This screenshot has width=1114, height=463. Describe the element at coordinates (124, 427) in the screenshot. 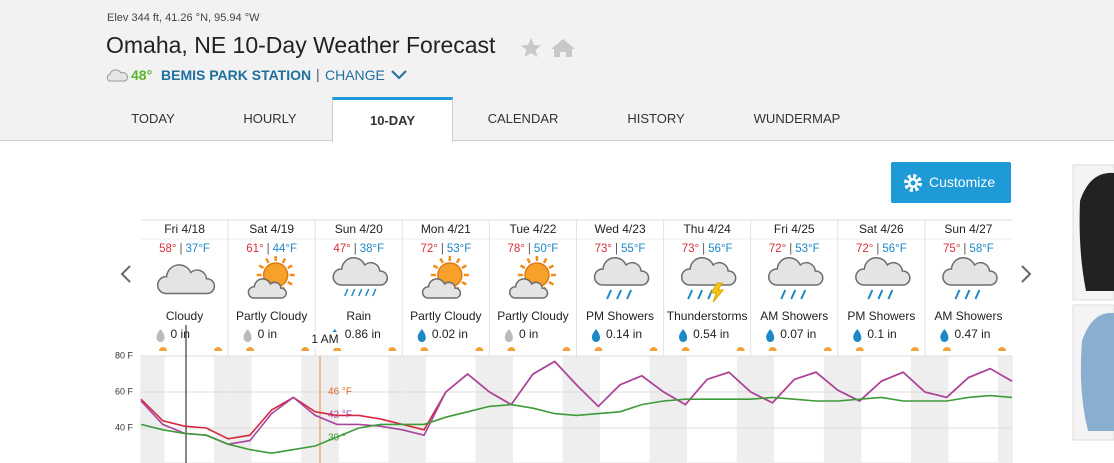

I see `y-tick-label: 40 F` at that location.